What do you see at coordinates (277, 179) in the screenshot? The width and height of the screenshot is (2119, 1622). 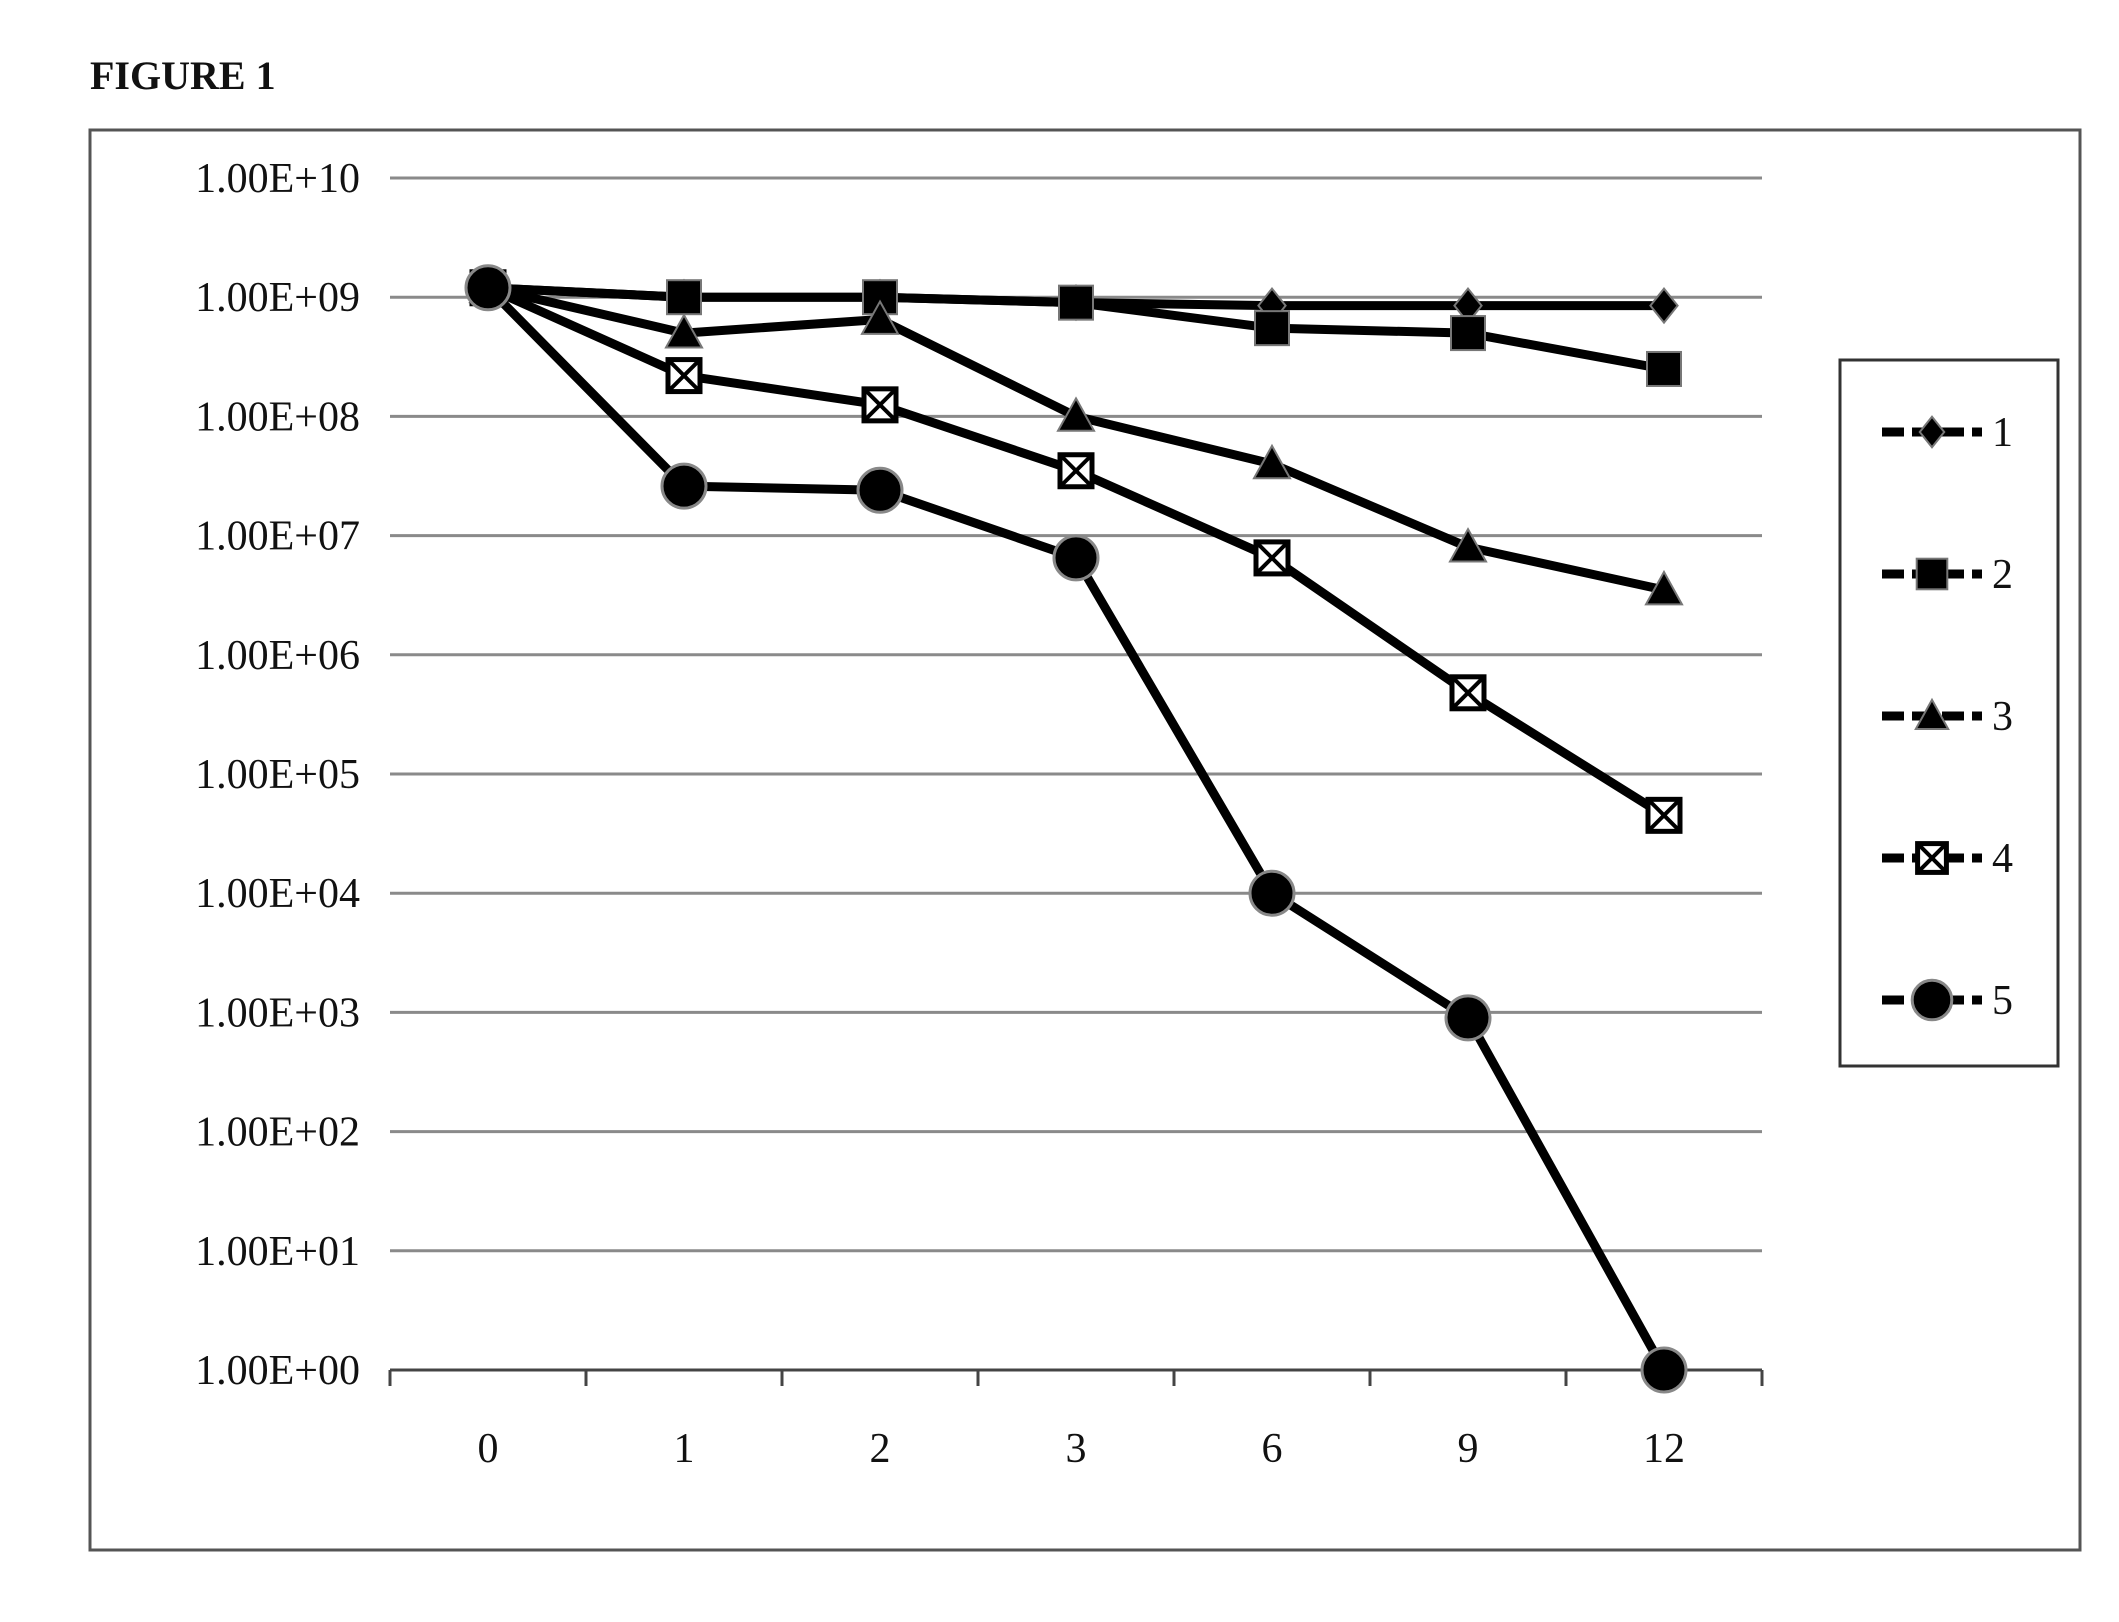 I see `y-tick-label: 1.00E+10` at bounding box center [277, 179].